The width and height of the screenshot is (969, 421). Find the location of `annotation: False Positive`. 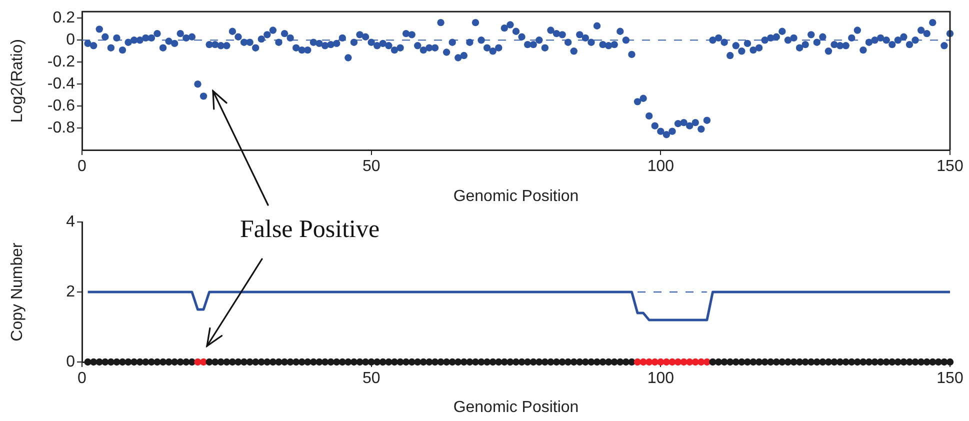

annotation: False Positive is located at coordinates (310, 230).